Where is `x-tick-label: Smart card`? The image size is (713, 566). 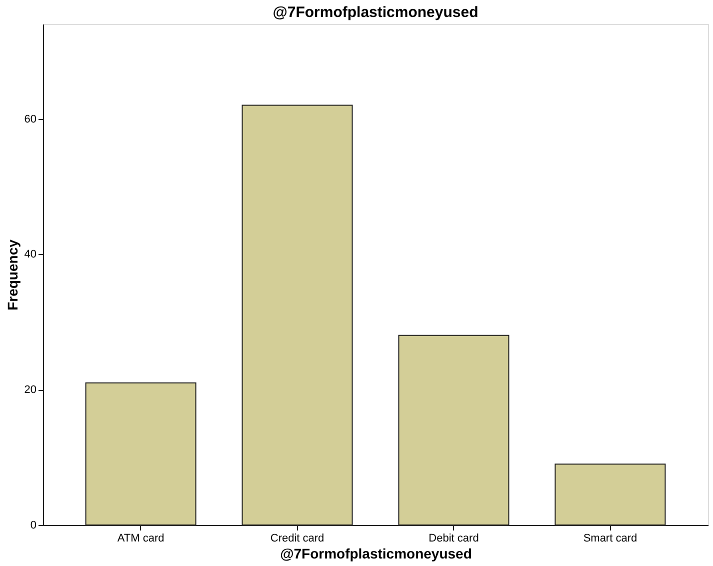 x-tick-label: Smart card is located at coordinates (610, 538).